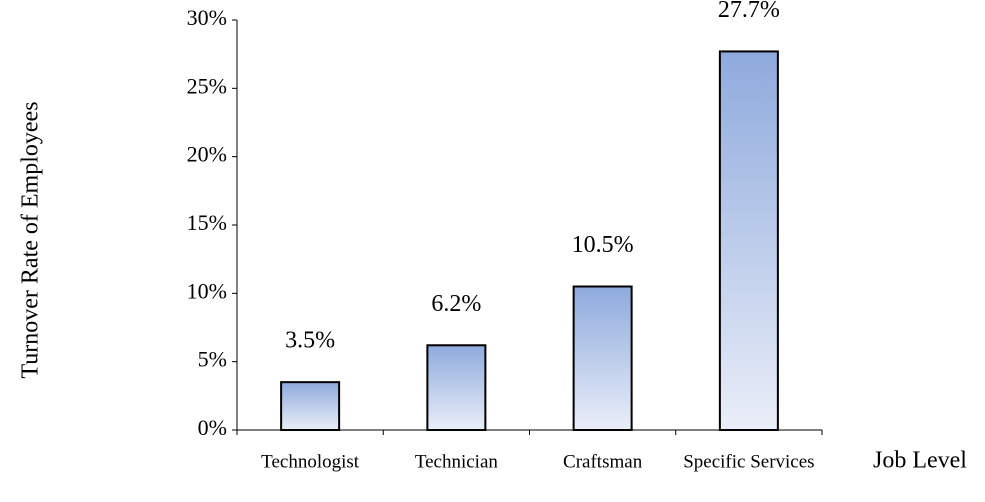 This screenshot has height=502, width=985. Describe the element at coordinates (920, 461) in the screenshot. I see `x-axis-title: Job Level` at that location.